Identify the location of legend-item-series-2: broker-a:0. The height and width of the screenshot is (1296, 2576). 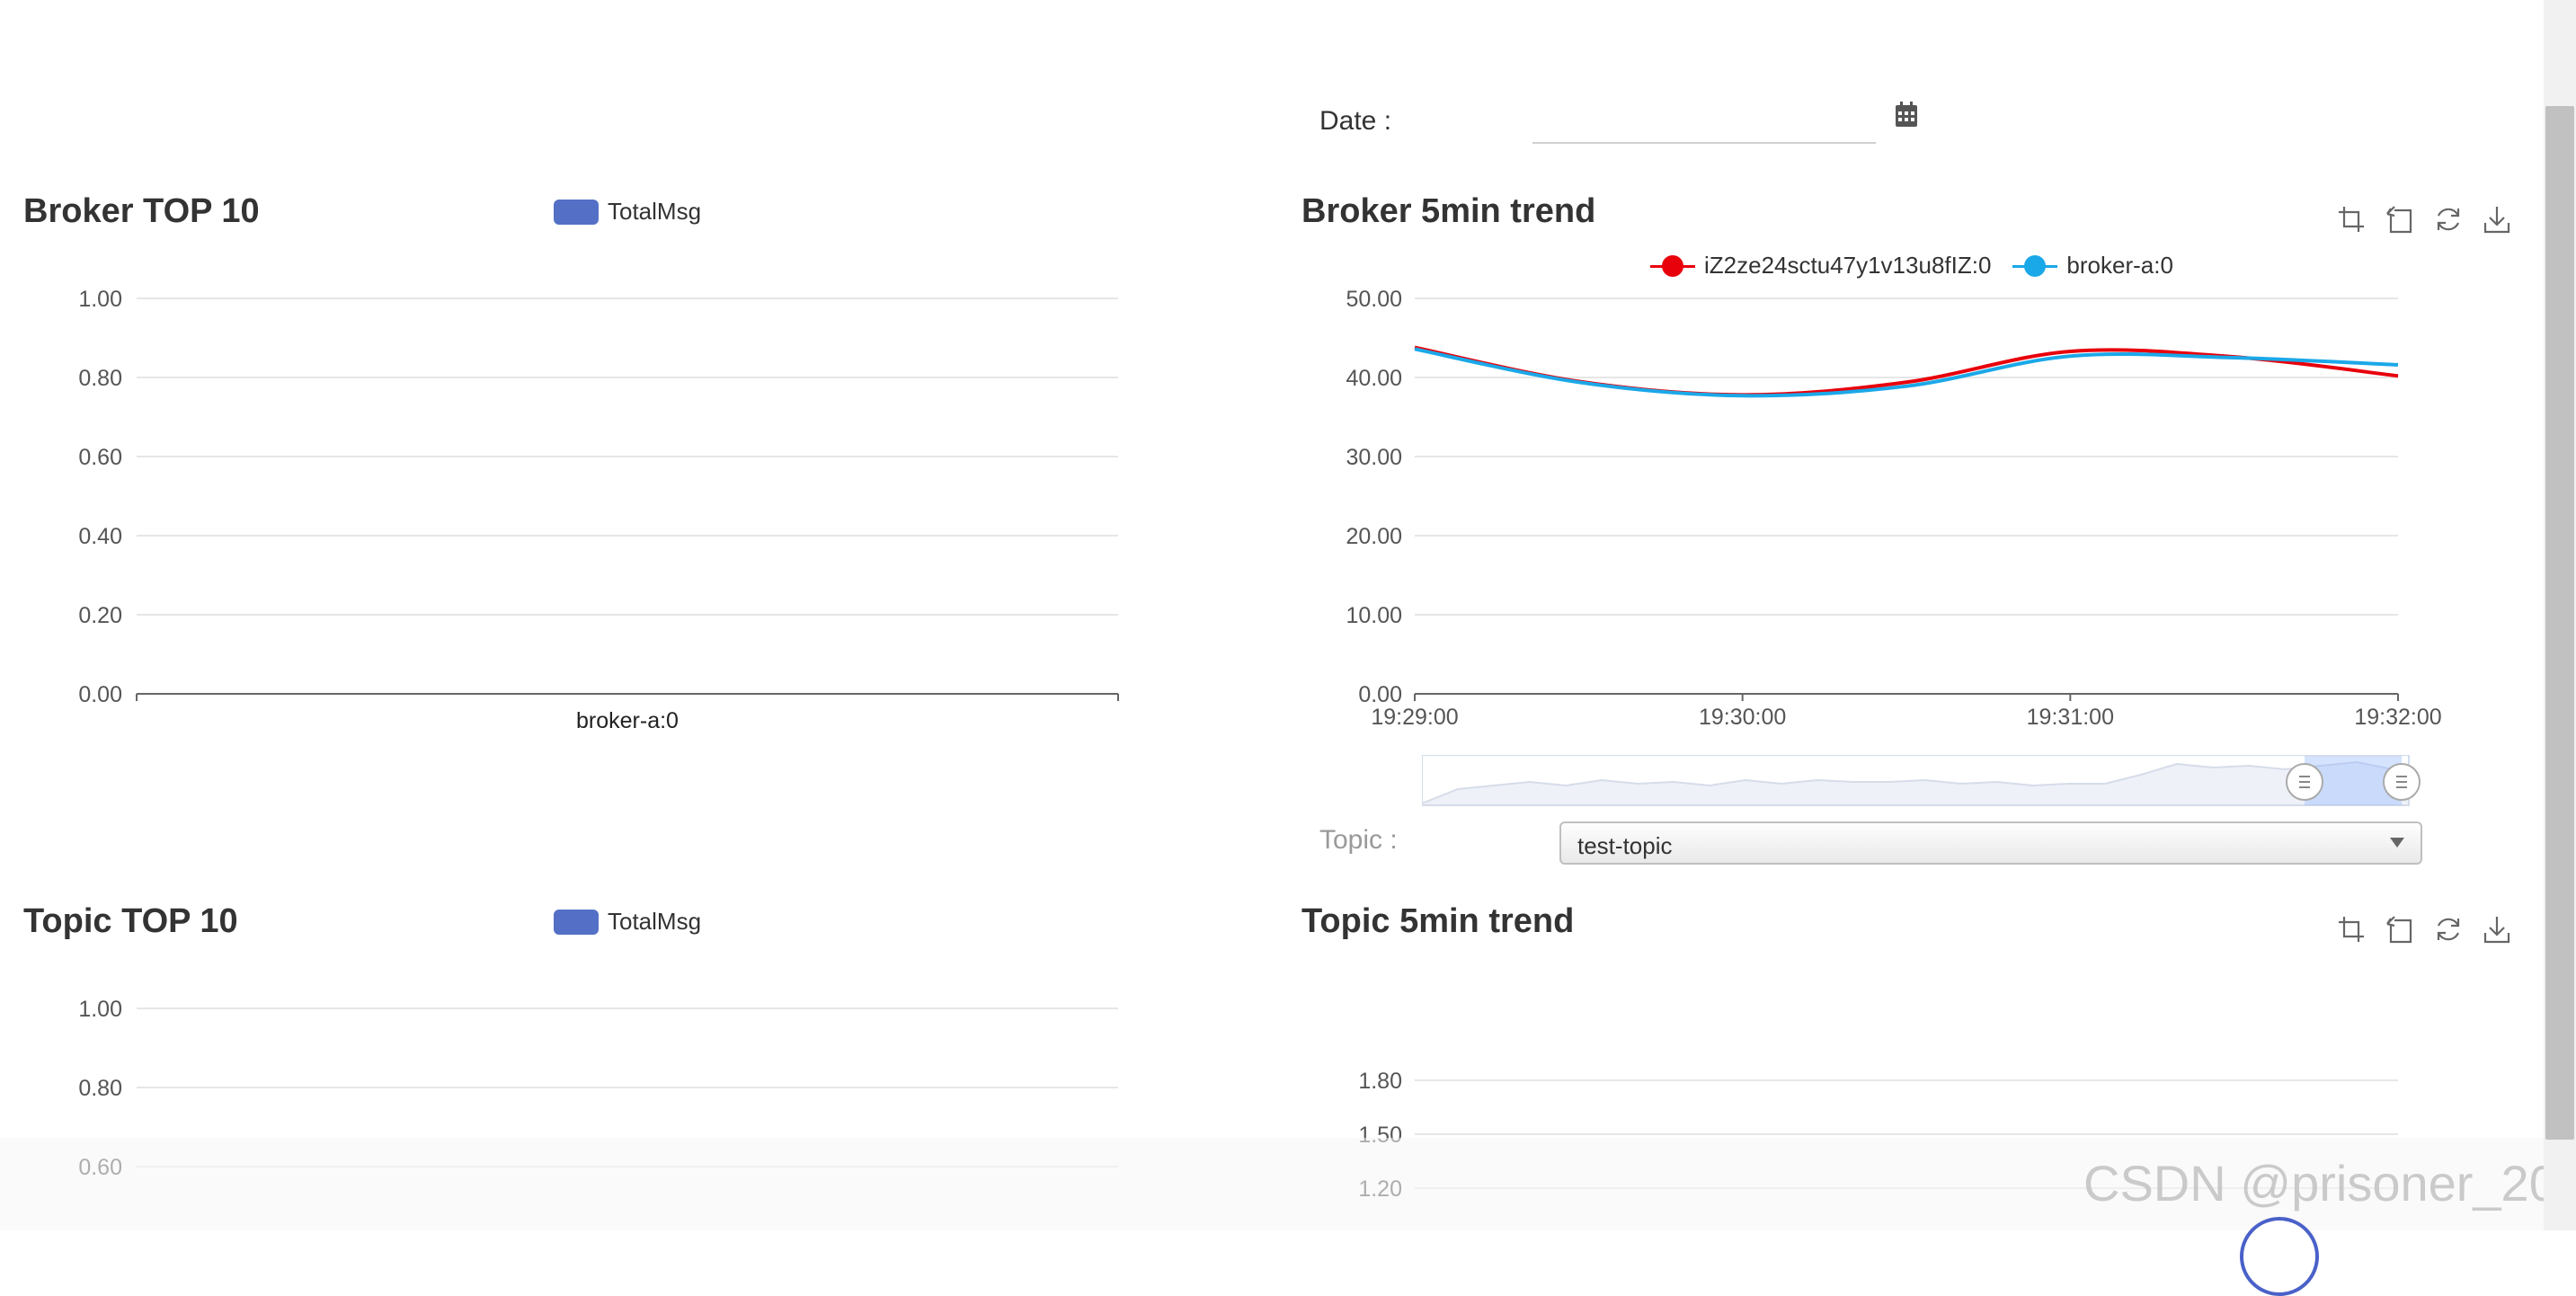
(2092, 266).